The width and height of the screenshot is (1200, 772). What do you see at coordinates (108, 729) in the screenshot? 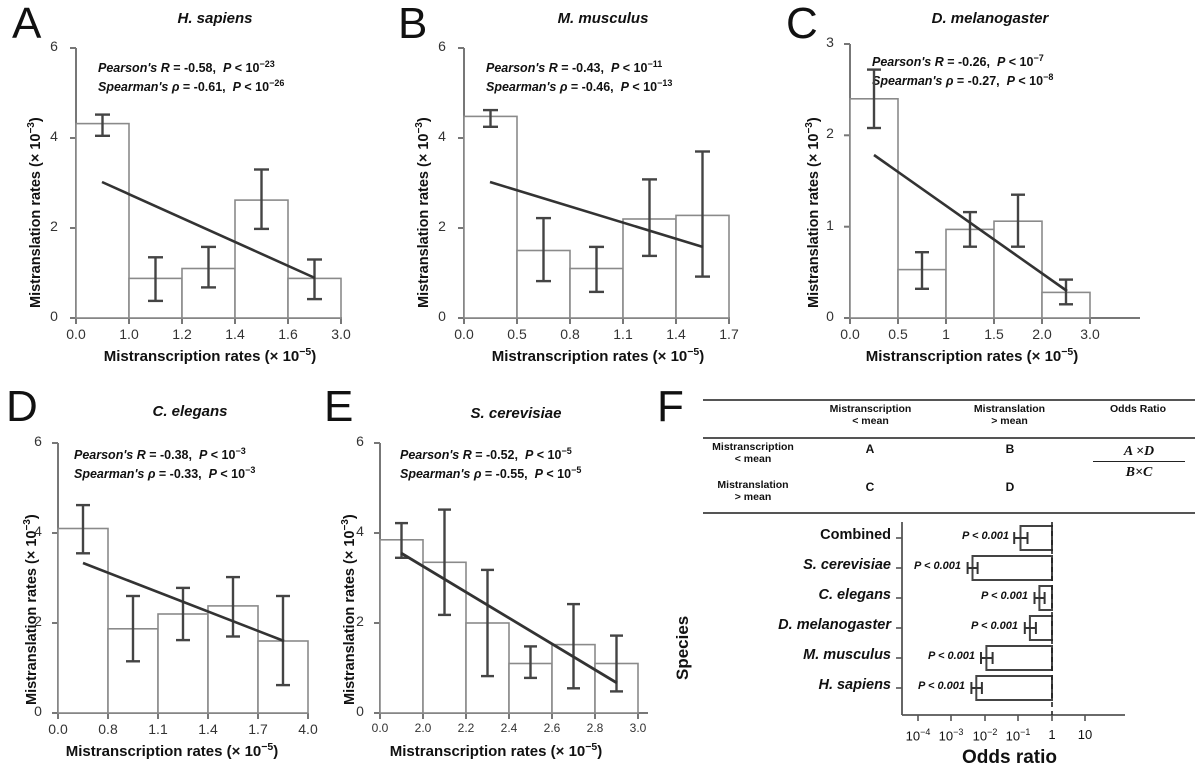
I see `panel-d-xtick-1: 0.8` at bounding box center [108, 729].